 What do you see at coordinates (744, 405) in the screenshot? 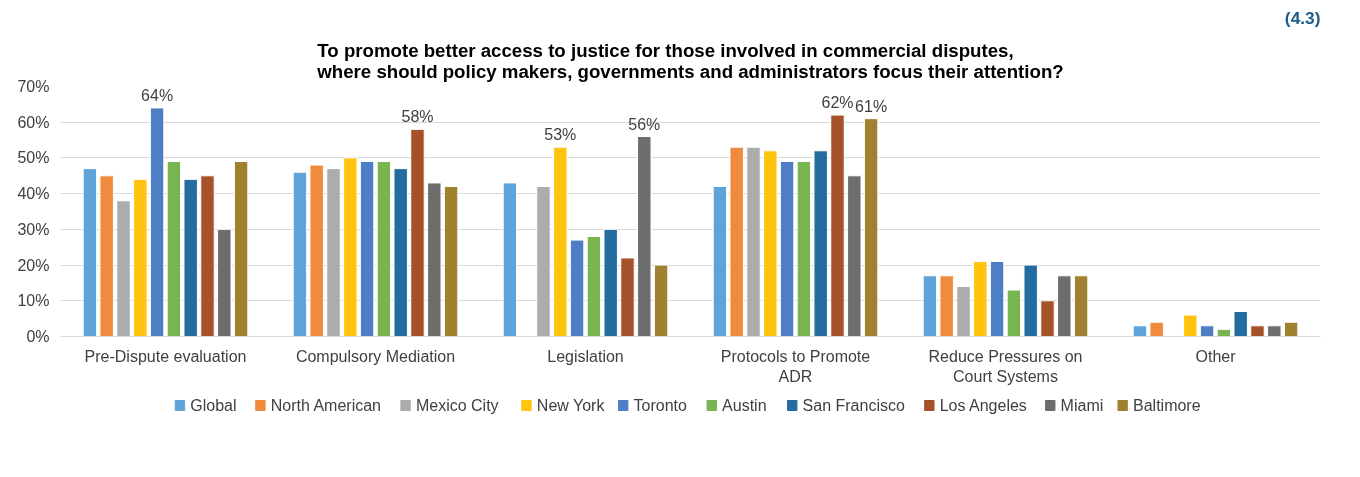
I see `legend-label: Austin` at bounding box center [744, 405].